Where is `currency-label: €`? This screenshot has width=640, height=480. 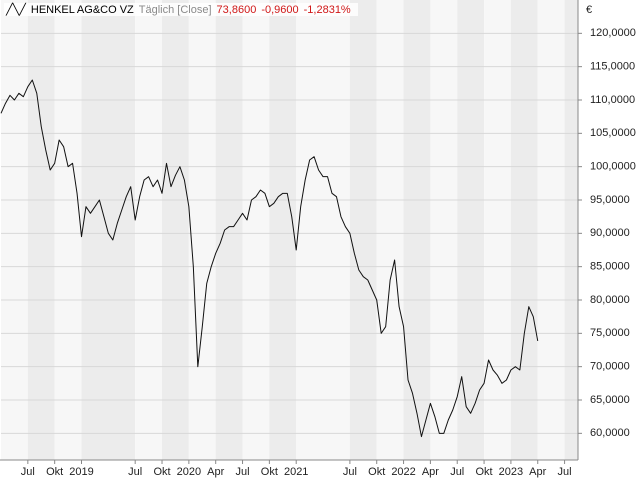
currency-label: € is located at coordinates (589, 10).